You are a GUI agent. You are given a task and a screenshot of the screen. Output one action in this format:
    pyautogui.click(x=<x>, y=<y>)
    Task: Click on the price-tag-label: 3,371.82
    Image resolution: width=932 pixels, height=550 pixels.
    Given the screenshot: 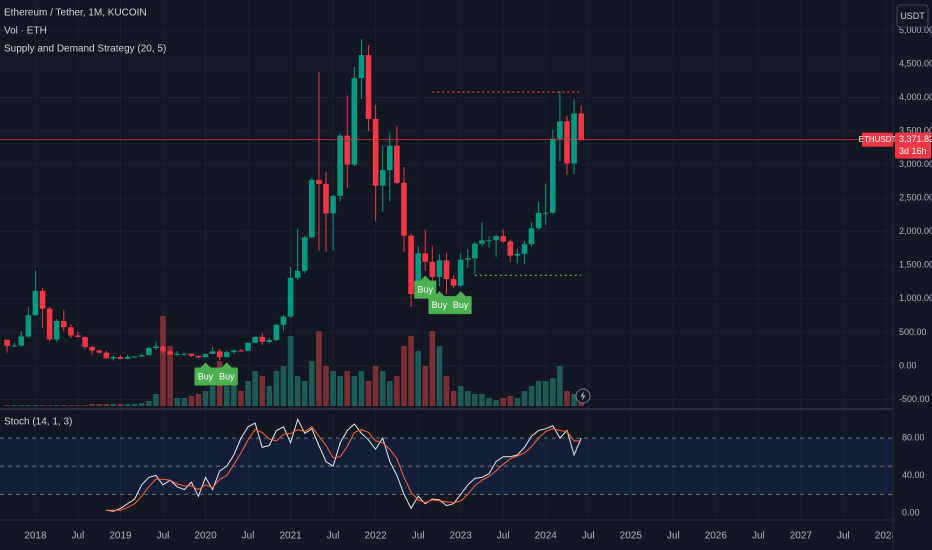 What is the action you would take?
    pyautogui.click(x=915, y=139)
    